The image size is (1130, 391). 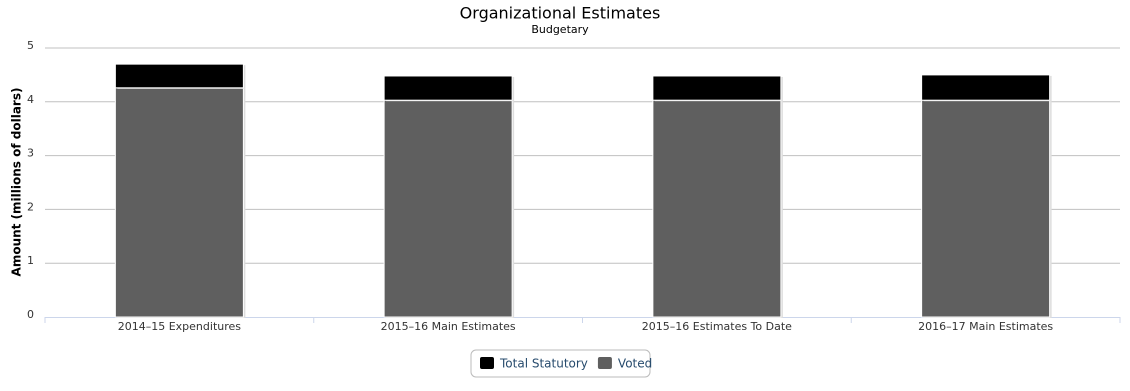 I want to click on x-tick-label: 2014–15 Expenditures, so click(x=180, y=326).